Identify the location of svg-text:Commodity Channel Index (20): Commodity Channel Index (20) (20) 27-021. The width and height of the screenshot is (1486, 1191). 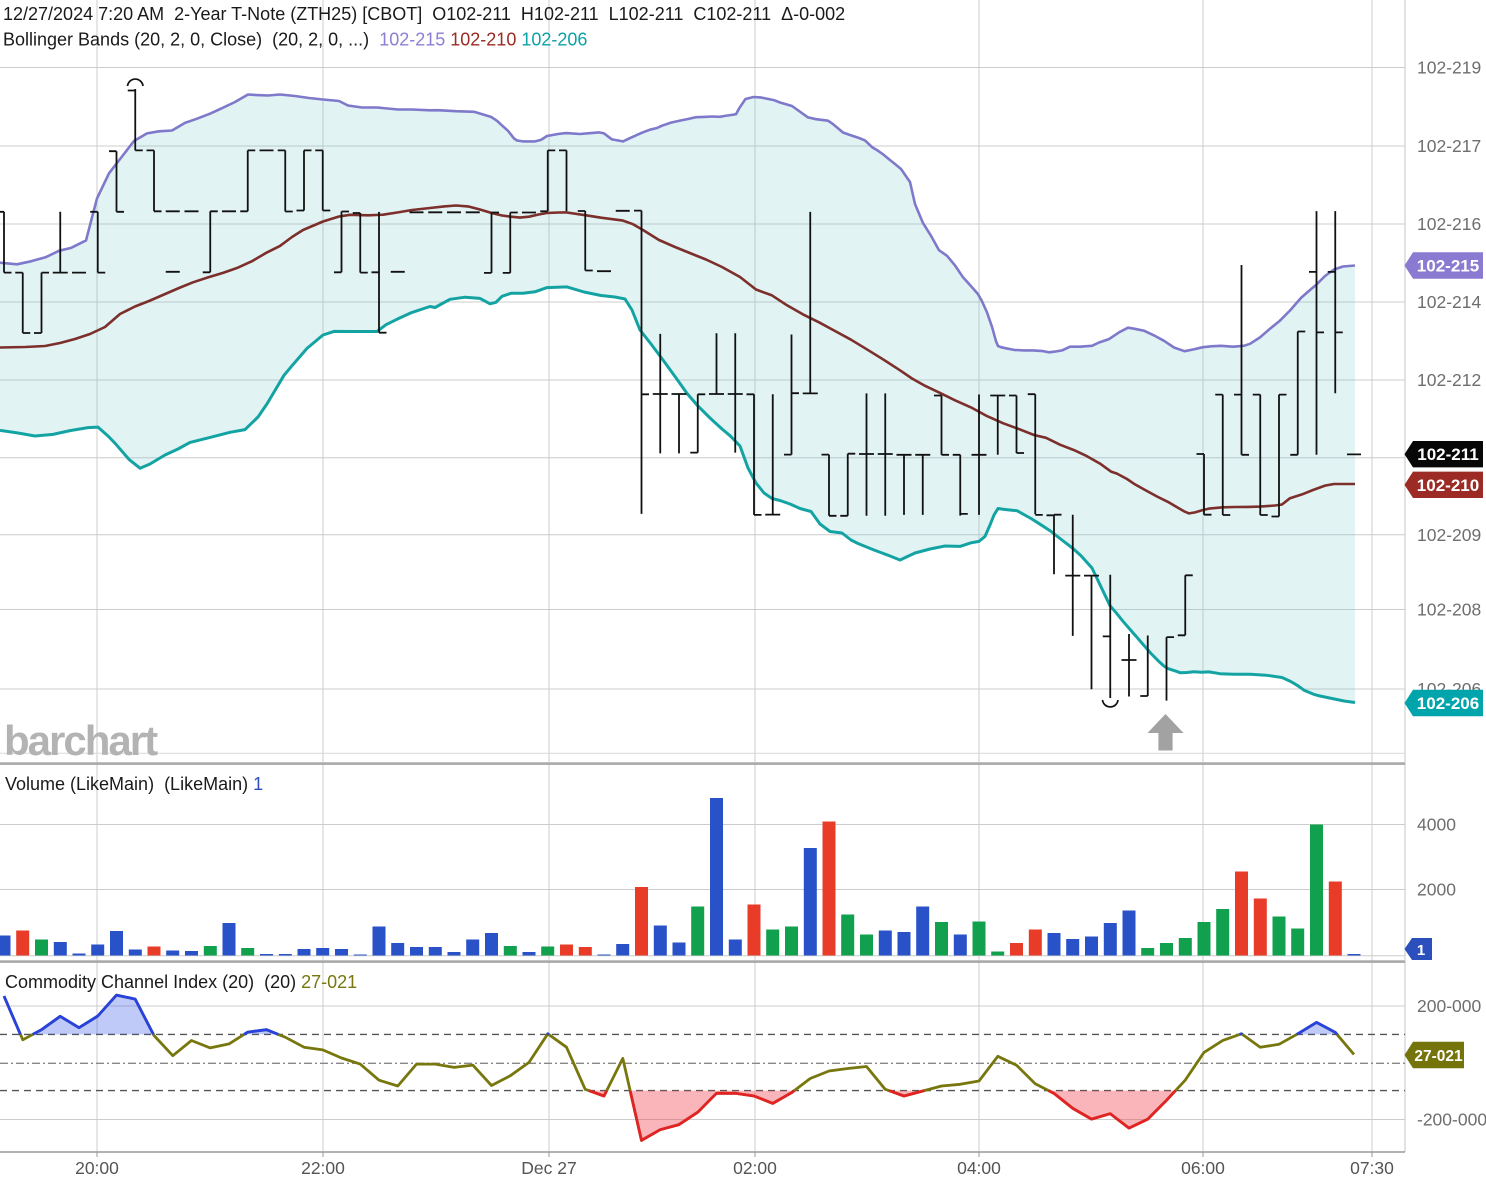
(181, 982).